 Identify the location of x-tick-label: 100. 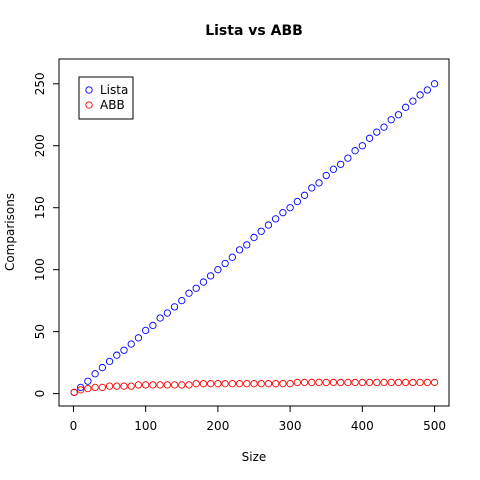
(145, 426).